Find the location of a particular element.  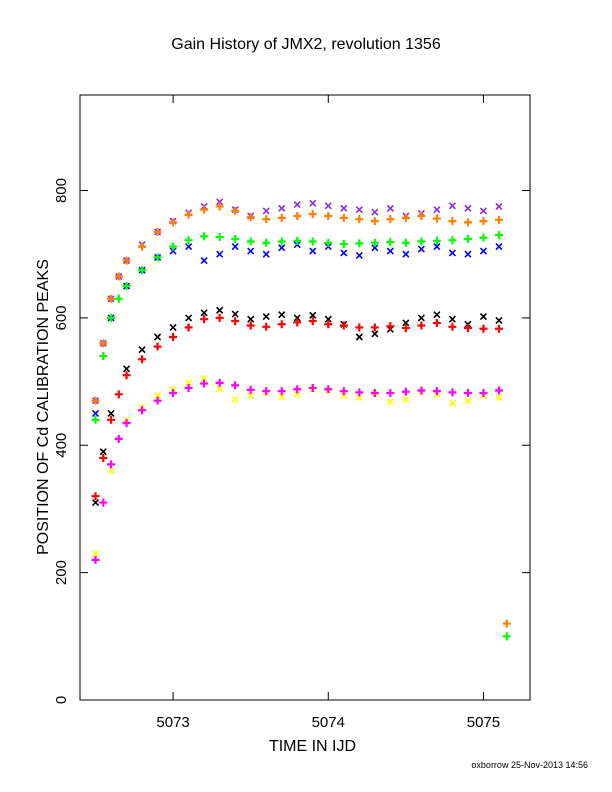

footer-stamp: oxborrow 25-Nov-2013 14:56 is located at coordinates (529, 765).